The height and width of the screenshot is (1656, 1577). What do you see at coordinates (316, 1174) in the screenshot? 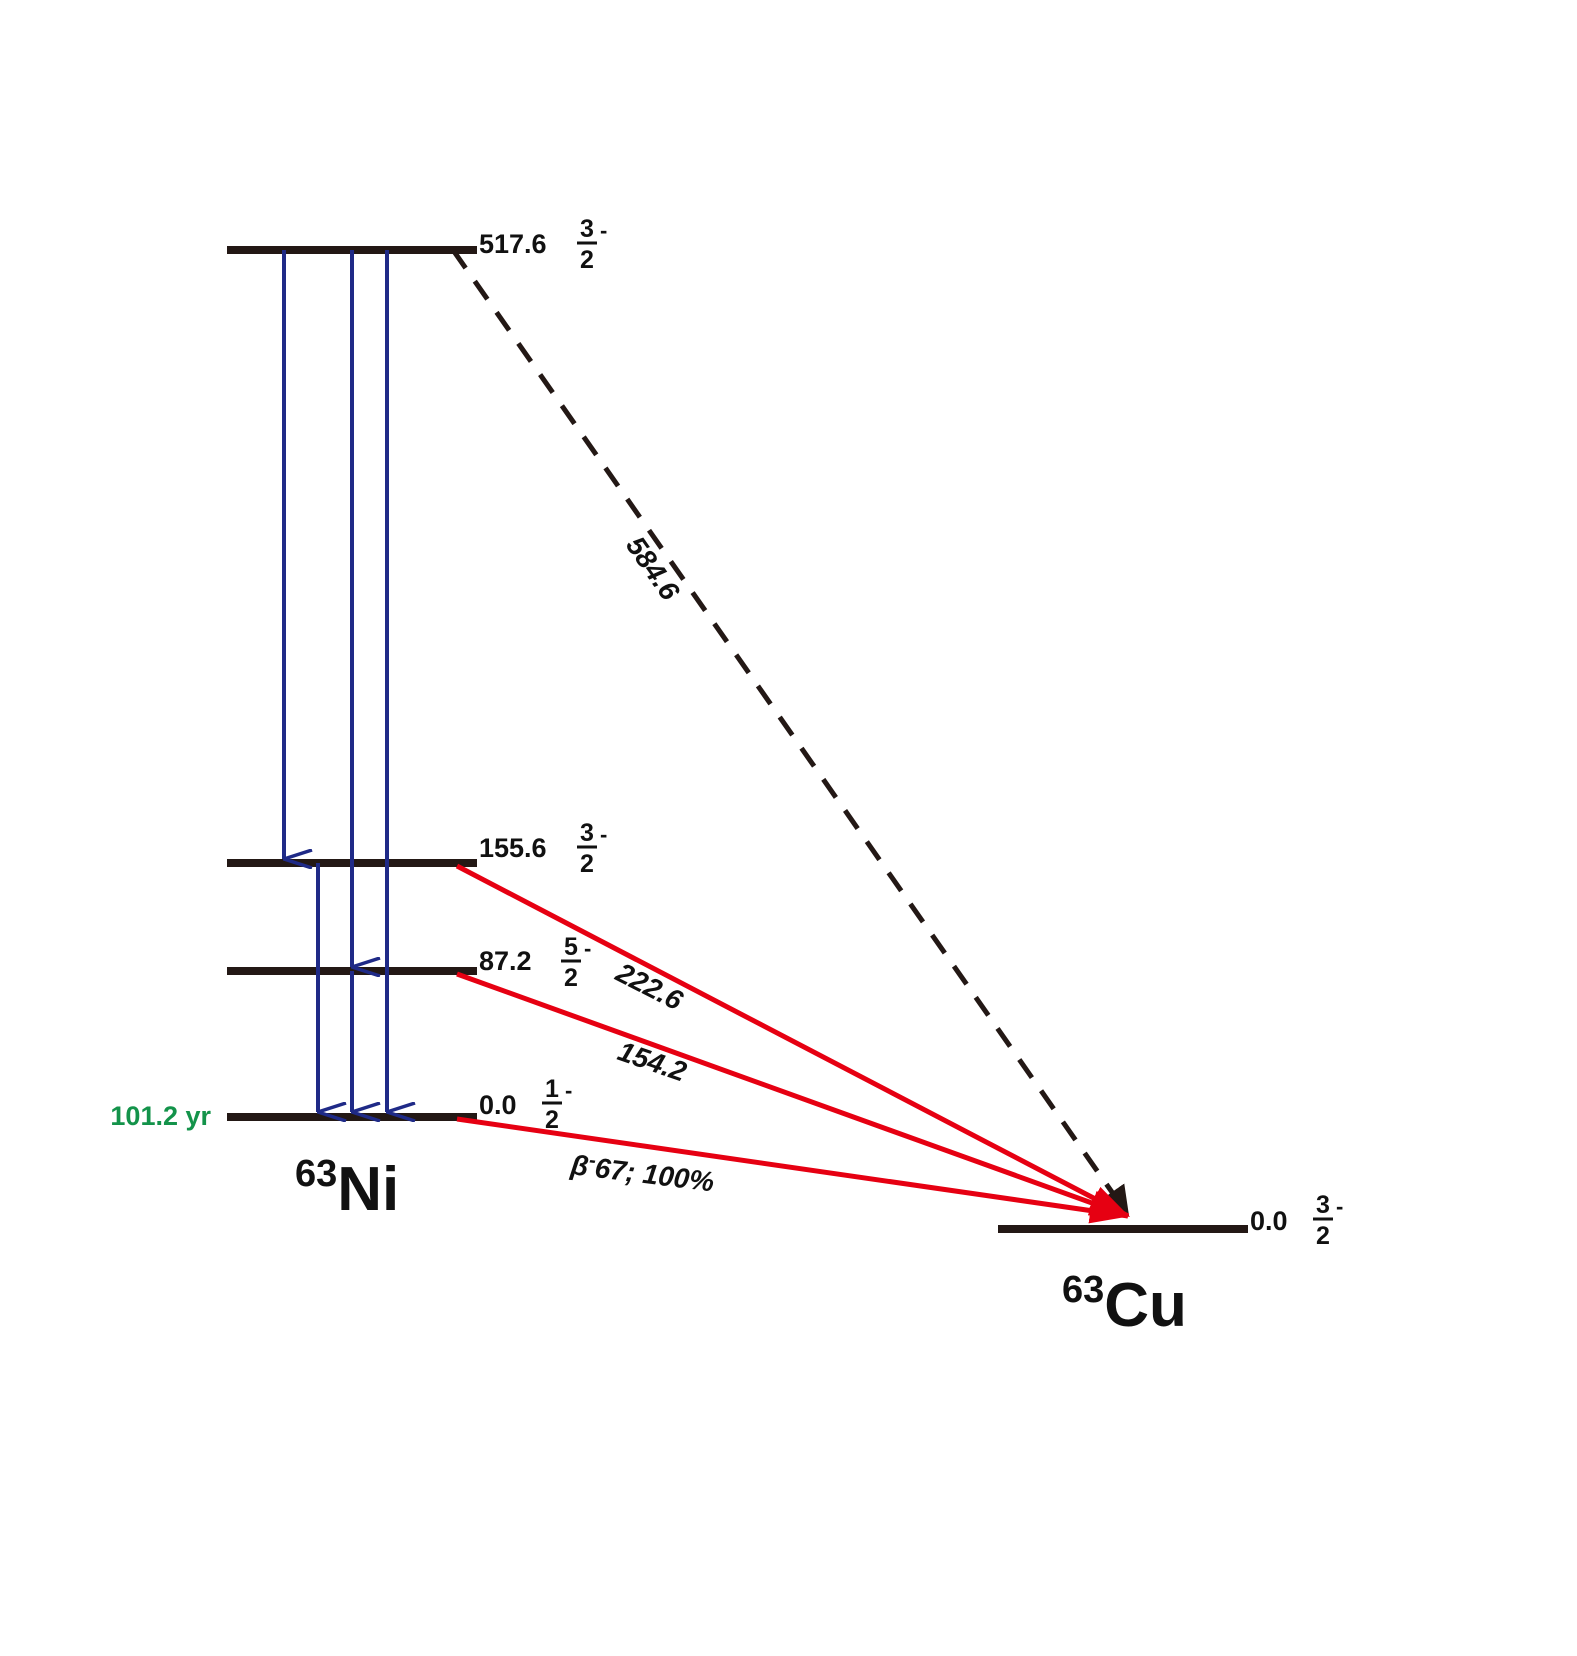
I see `parent-mass-number: 63` at bounding box center [316, 1174].